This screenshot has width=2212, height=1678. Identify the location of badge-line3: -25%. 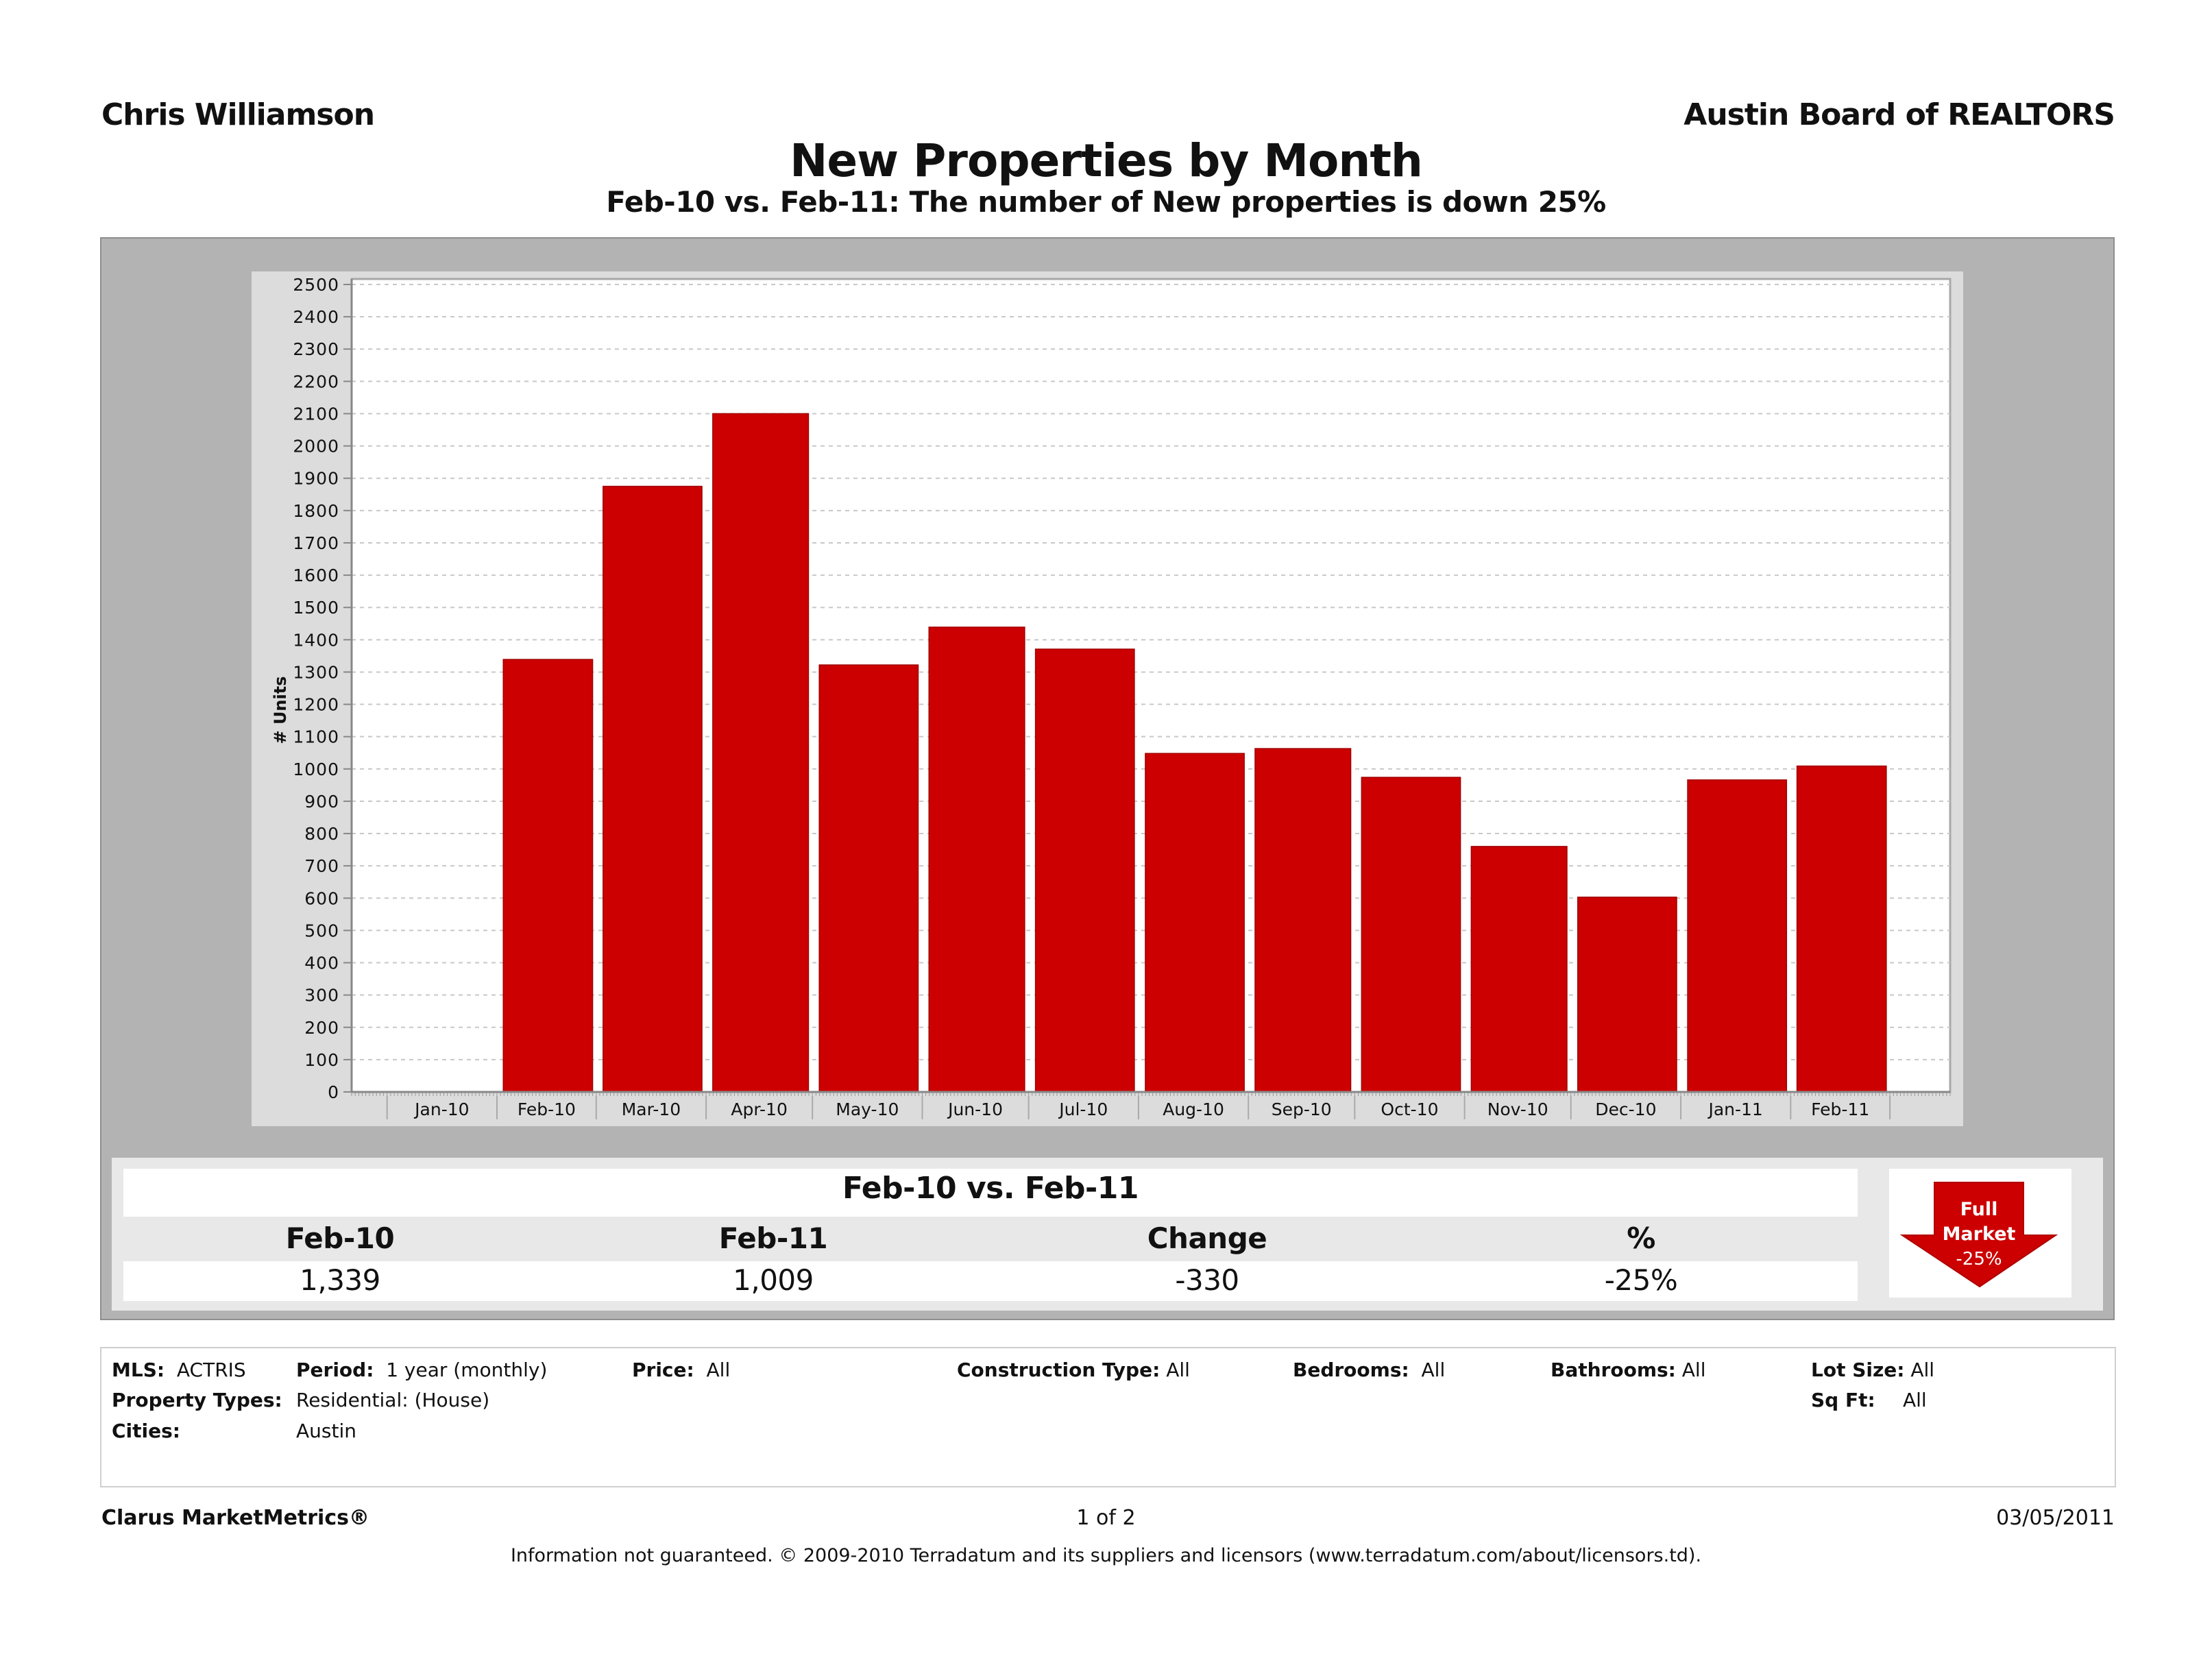
(1979, 1259).